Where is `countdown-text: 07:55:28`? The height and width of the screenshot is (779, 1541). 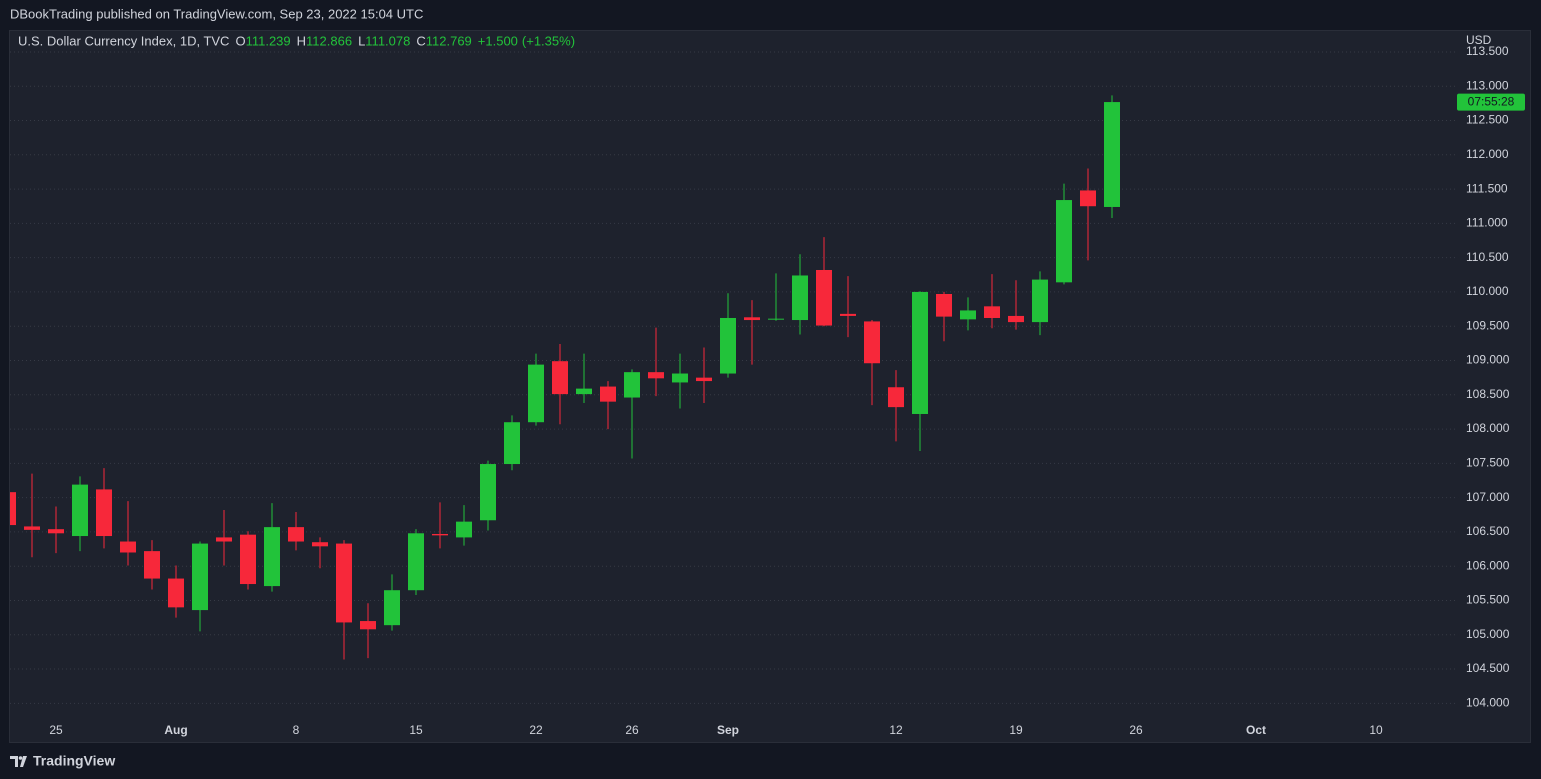 countdown-text: 07:55:28 is located at coordinates (1491, 102).